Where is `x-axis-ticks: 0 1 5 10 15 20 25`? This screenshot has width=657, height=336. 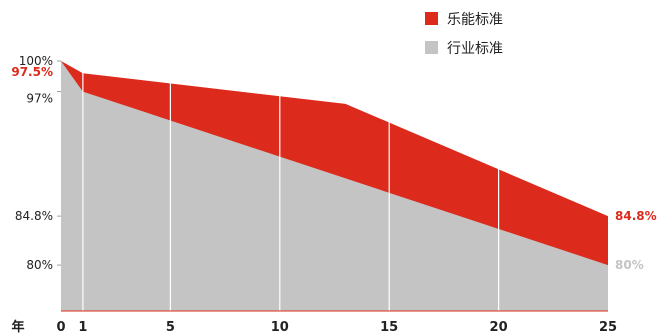
x-axis-ticks: 0 1 5 10 15 20 25 is located at coordinates (336, 327).